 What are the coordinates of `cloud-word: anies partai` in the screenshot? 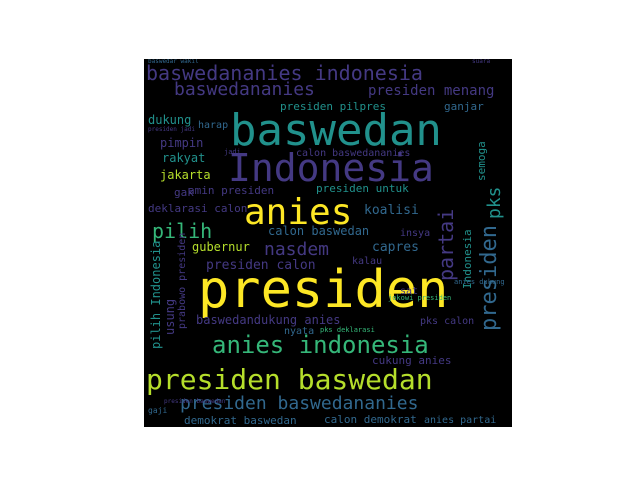 It's located at (460, 420).